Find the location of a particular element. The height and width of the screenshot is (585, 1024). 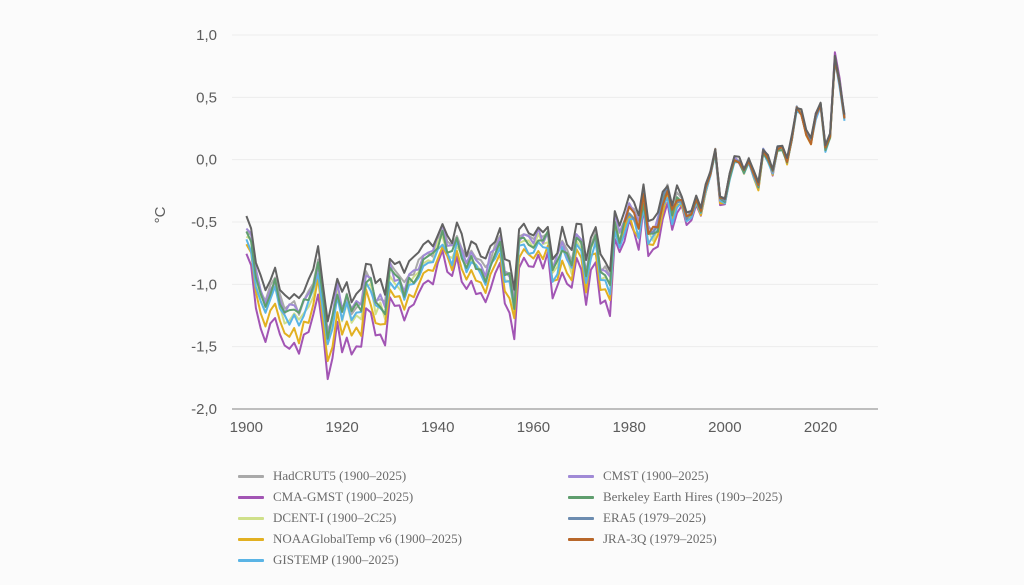

legend-label: CMA-GMST (1900–2025) is located at coordinates (343, 496).